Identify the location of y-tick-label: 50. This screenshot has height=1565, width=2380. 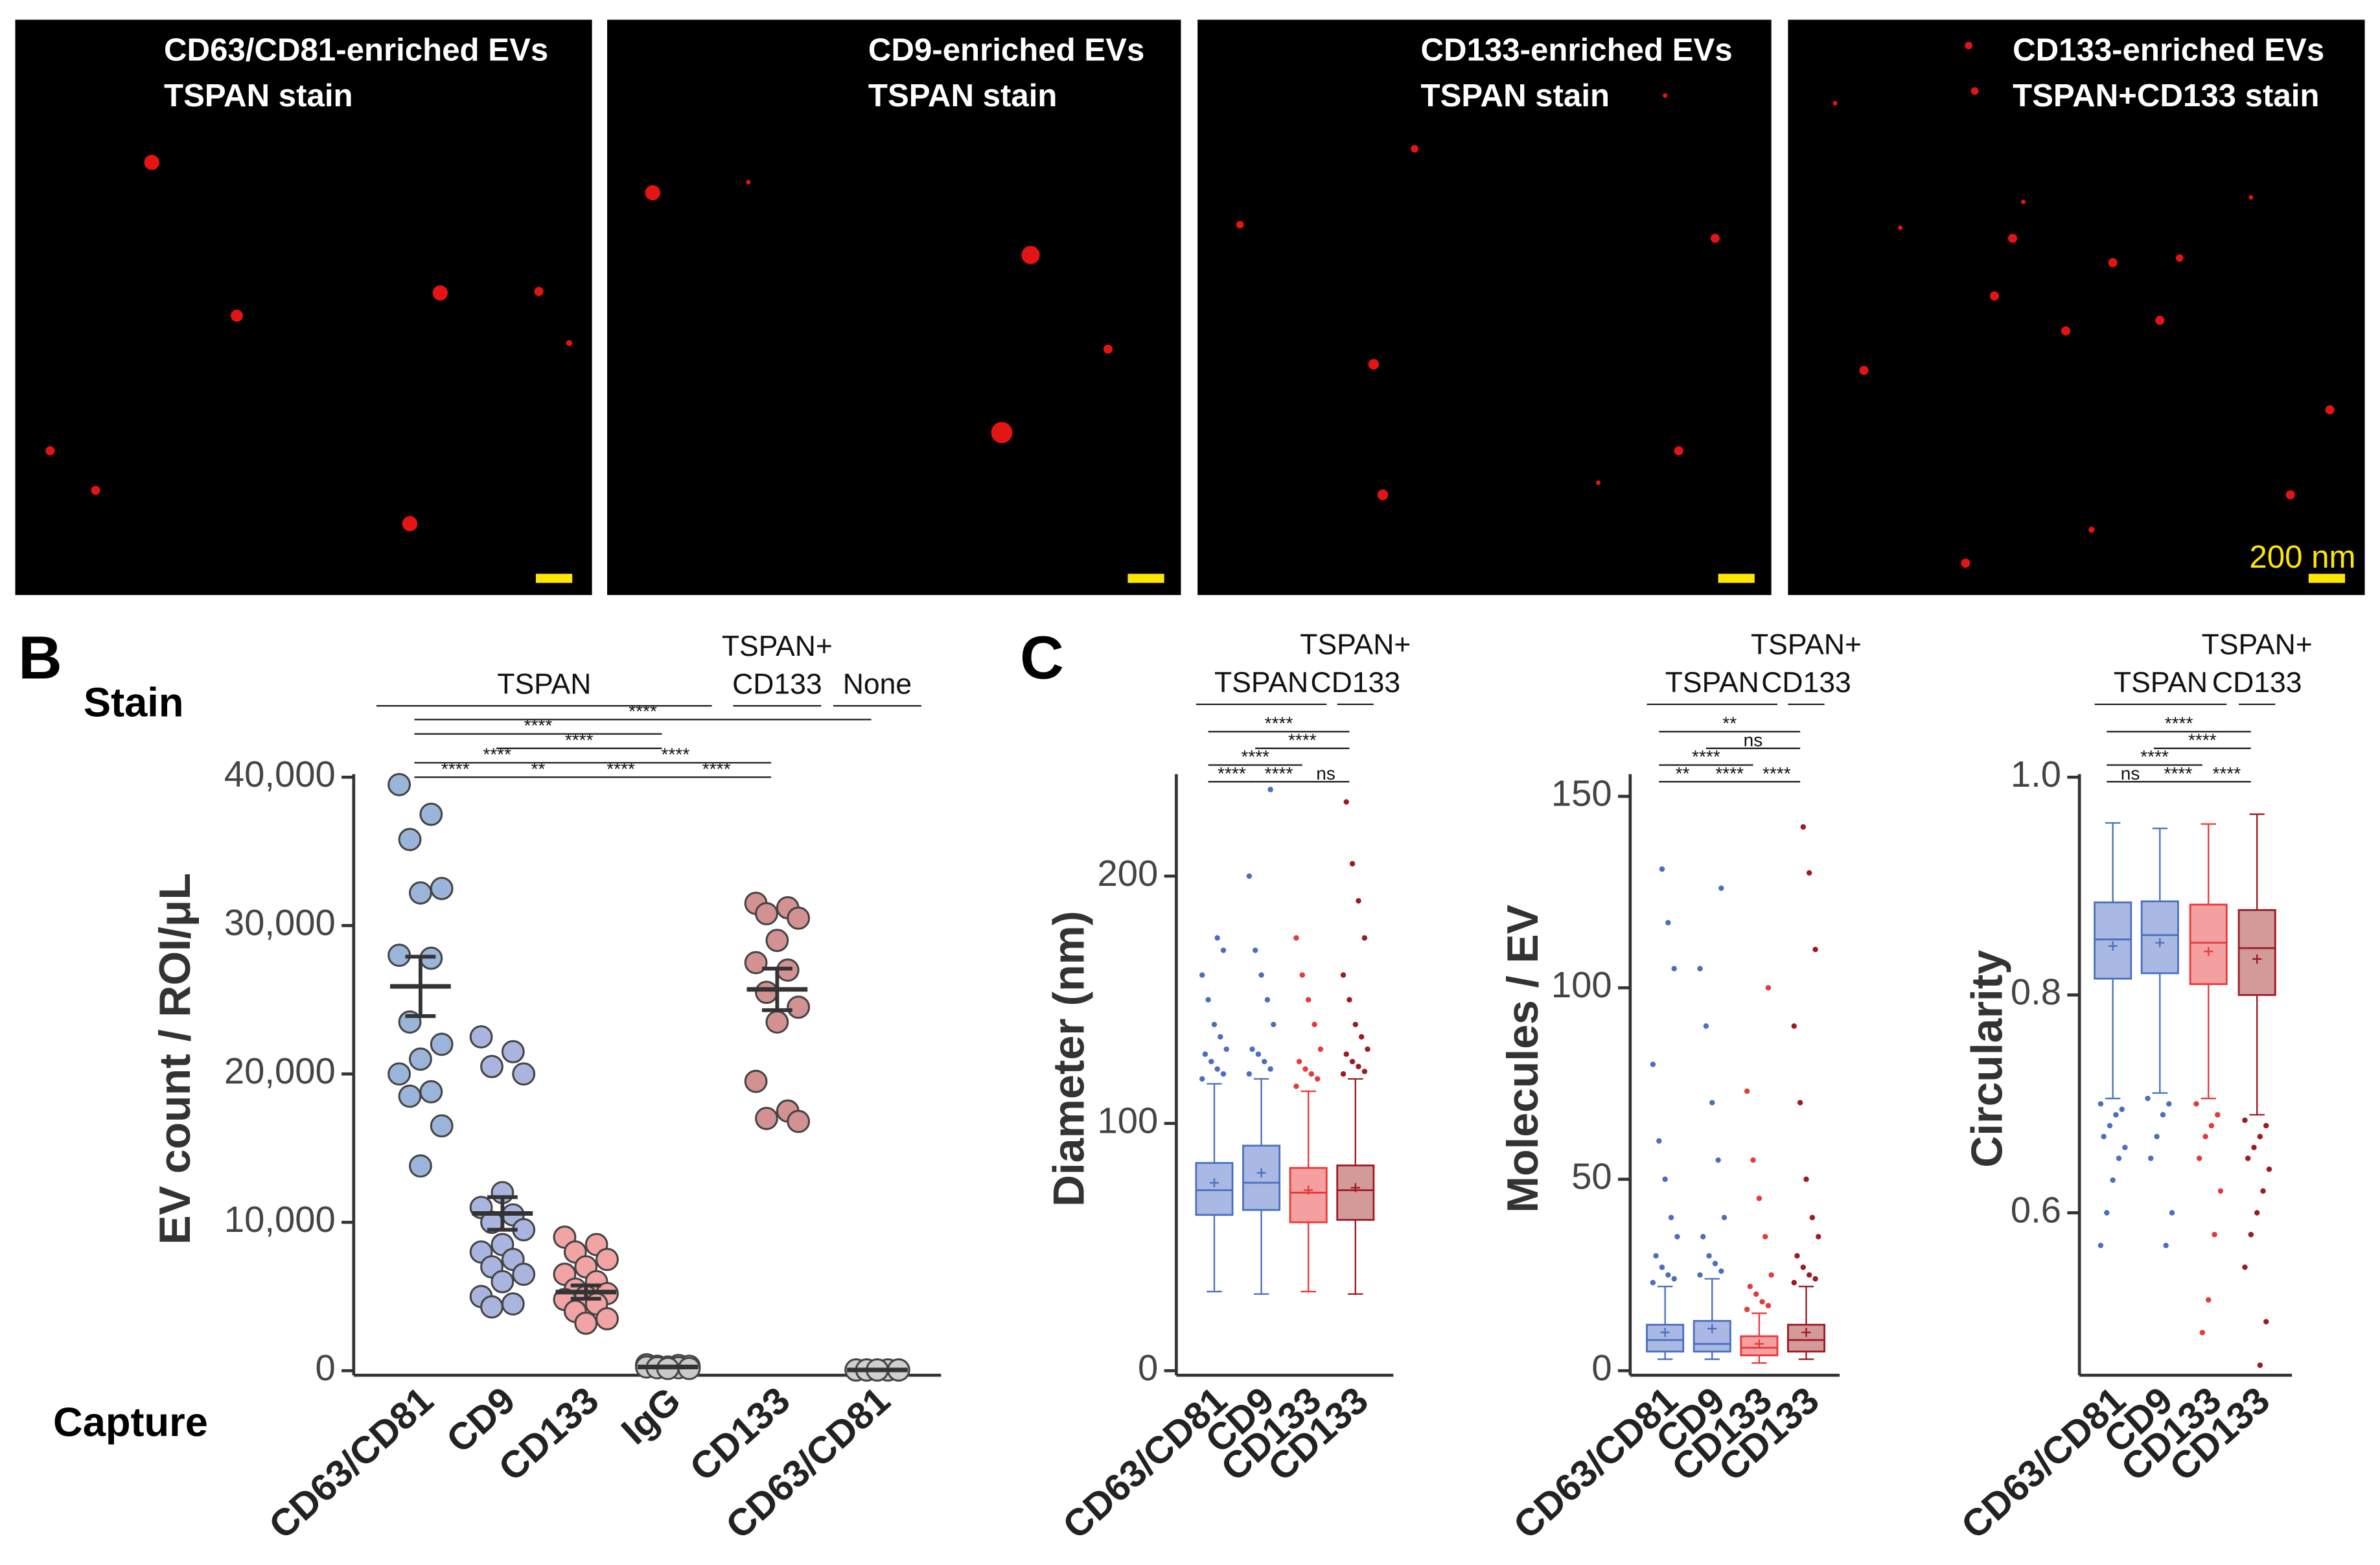
(1591, 1176).